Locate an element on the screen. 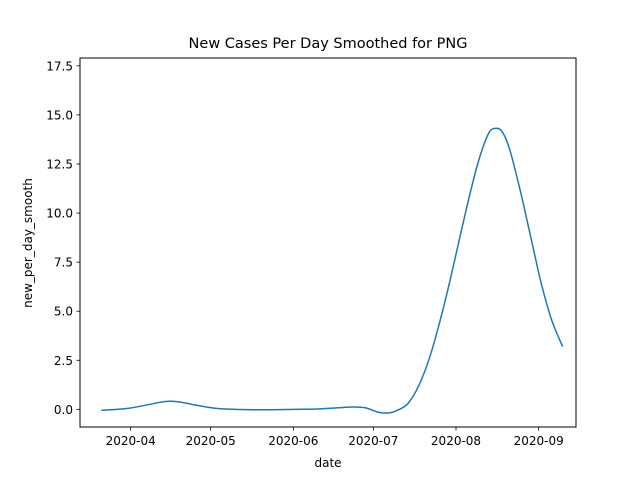 This screenshot has height=480, width=640. x-axis-label: date is located at coordinates (327, 463).